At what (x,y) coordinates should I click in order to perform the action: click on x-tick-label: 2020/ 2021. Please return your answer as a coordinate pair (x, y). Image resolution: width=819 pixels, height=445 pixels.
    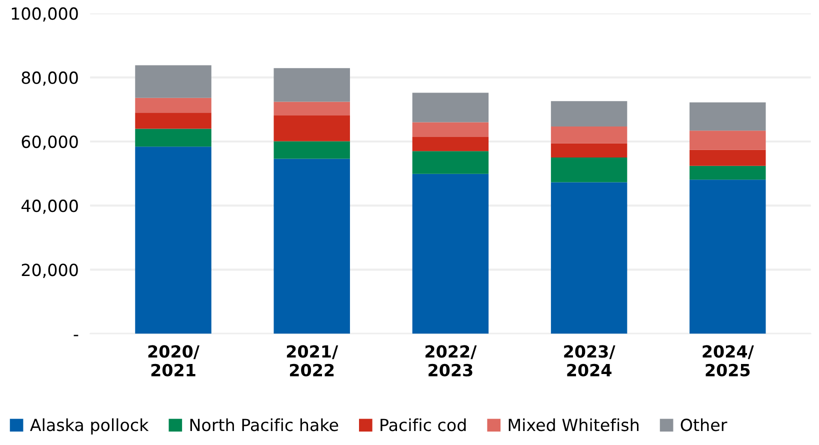
    Looking at the image, I should click on (174, 360).